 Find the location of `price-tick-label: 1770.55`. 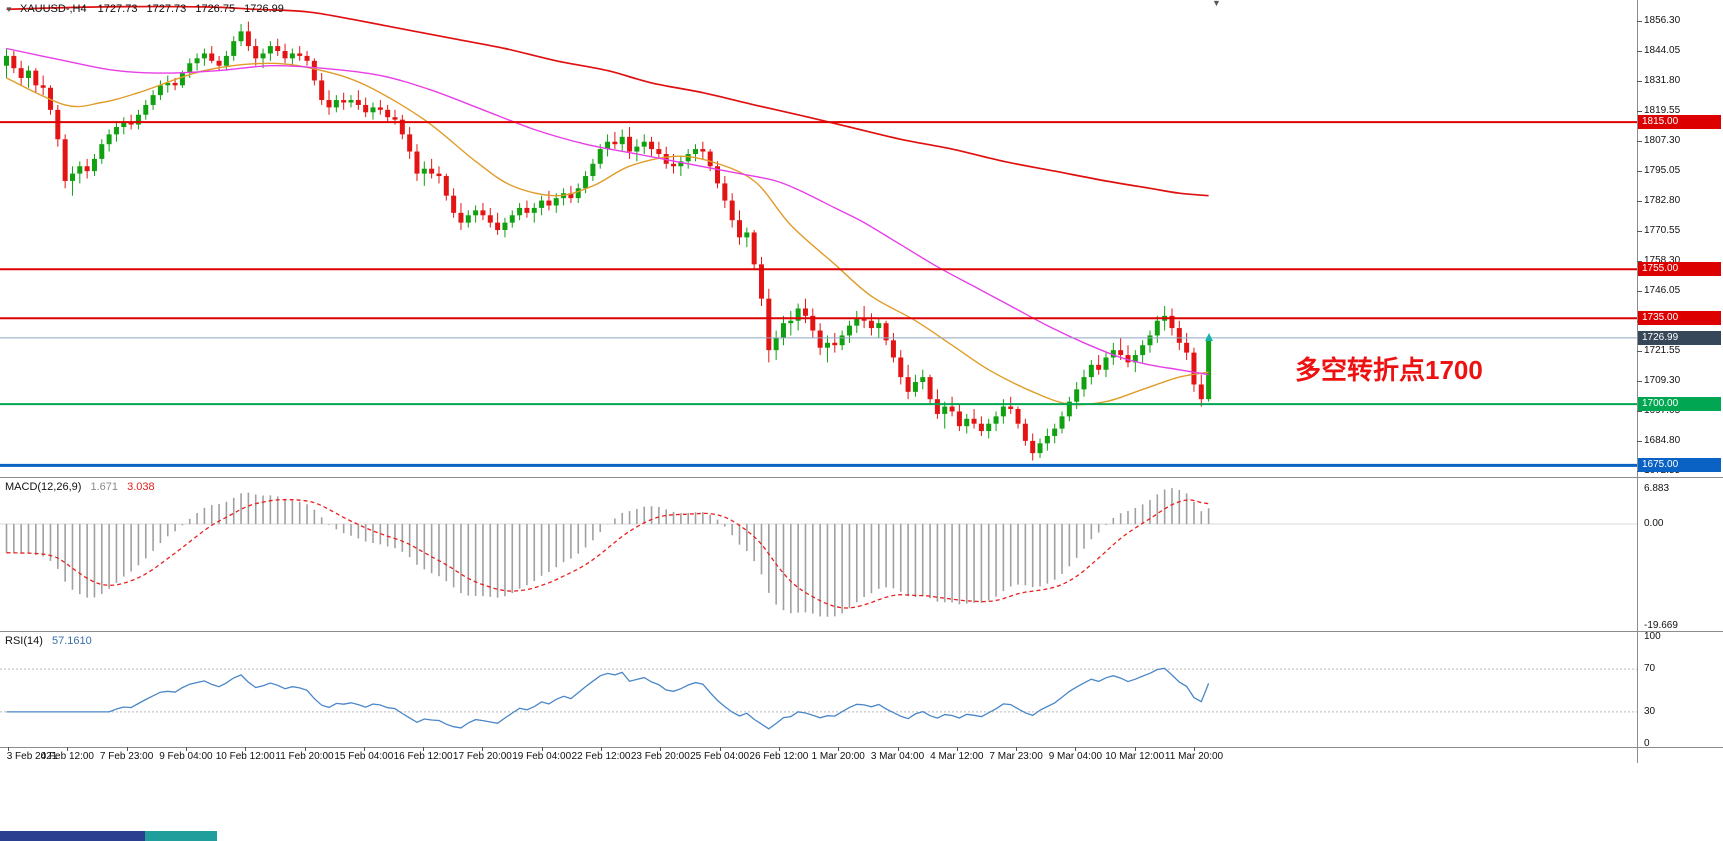

price-tick-label: 1770.55 is located at coordinates (1662, 231).